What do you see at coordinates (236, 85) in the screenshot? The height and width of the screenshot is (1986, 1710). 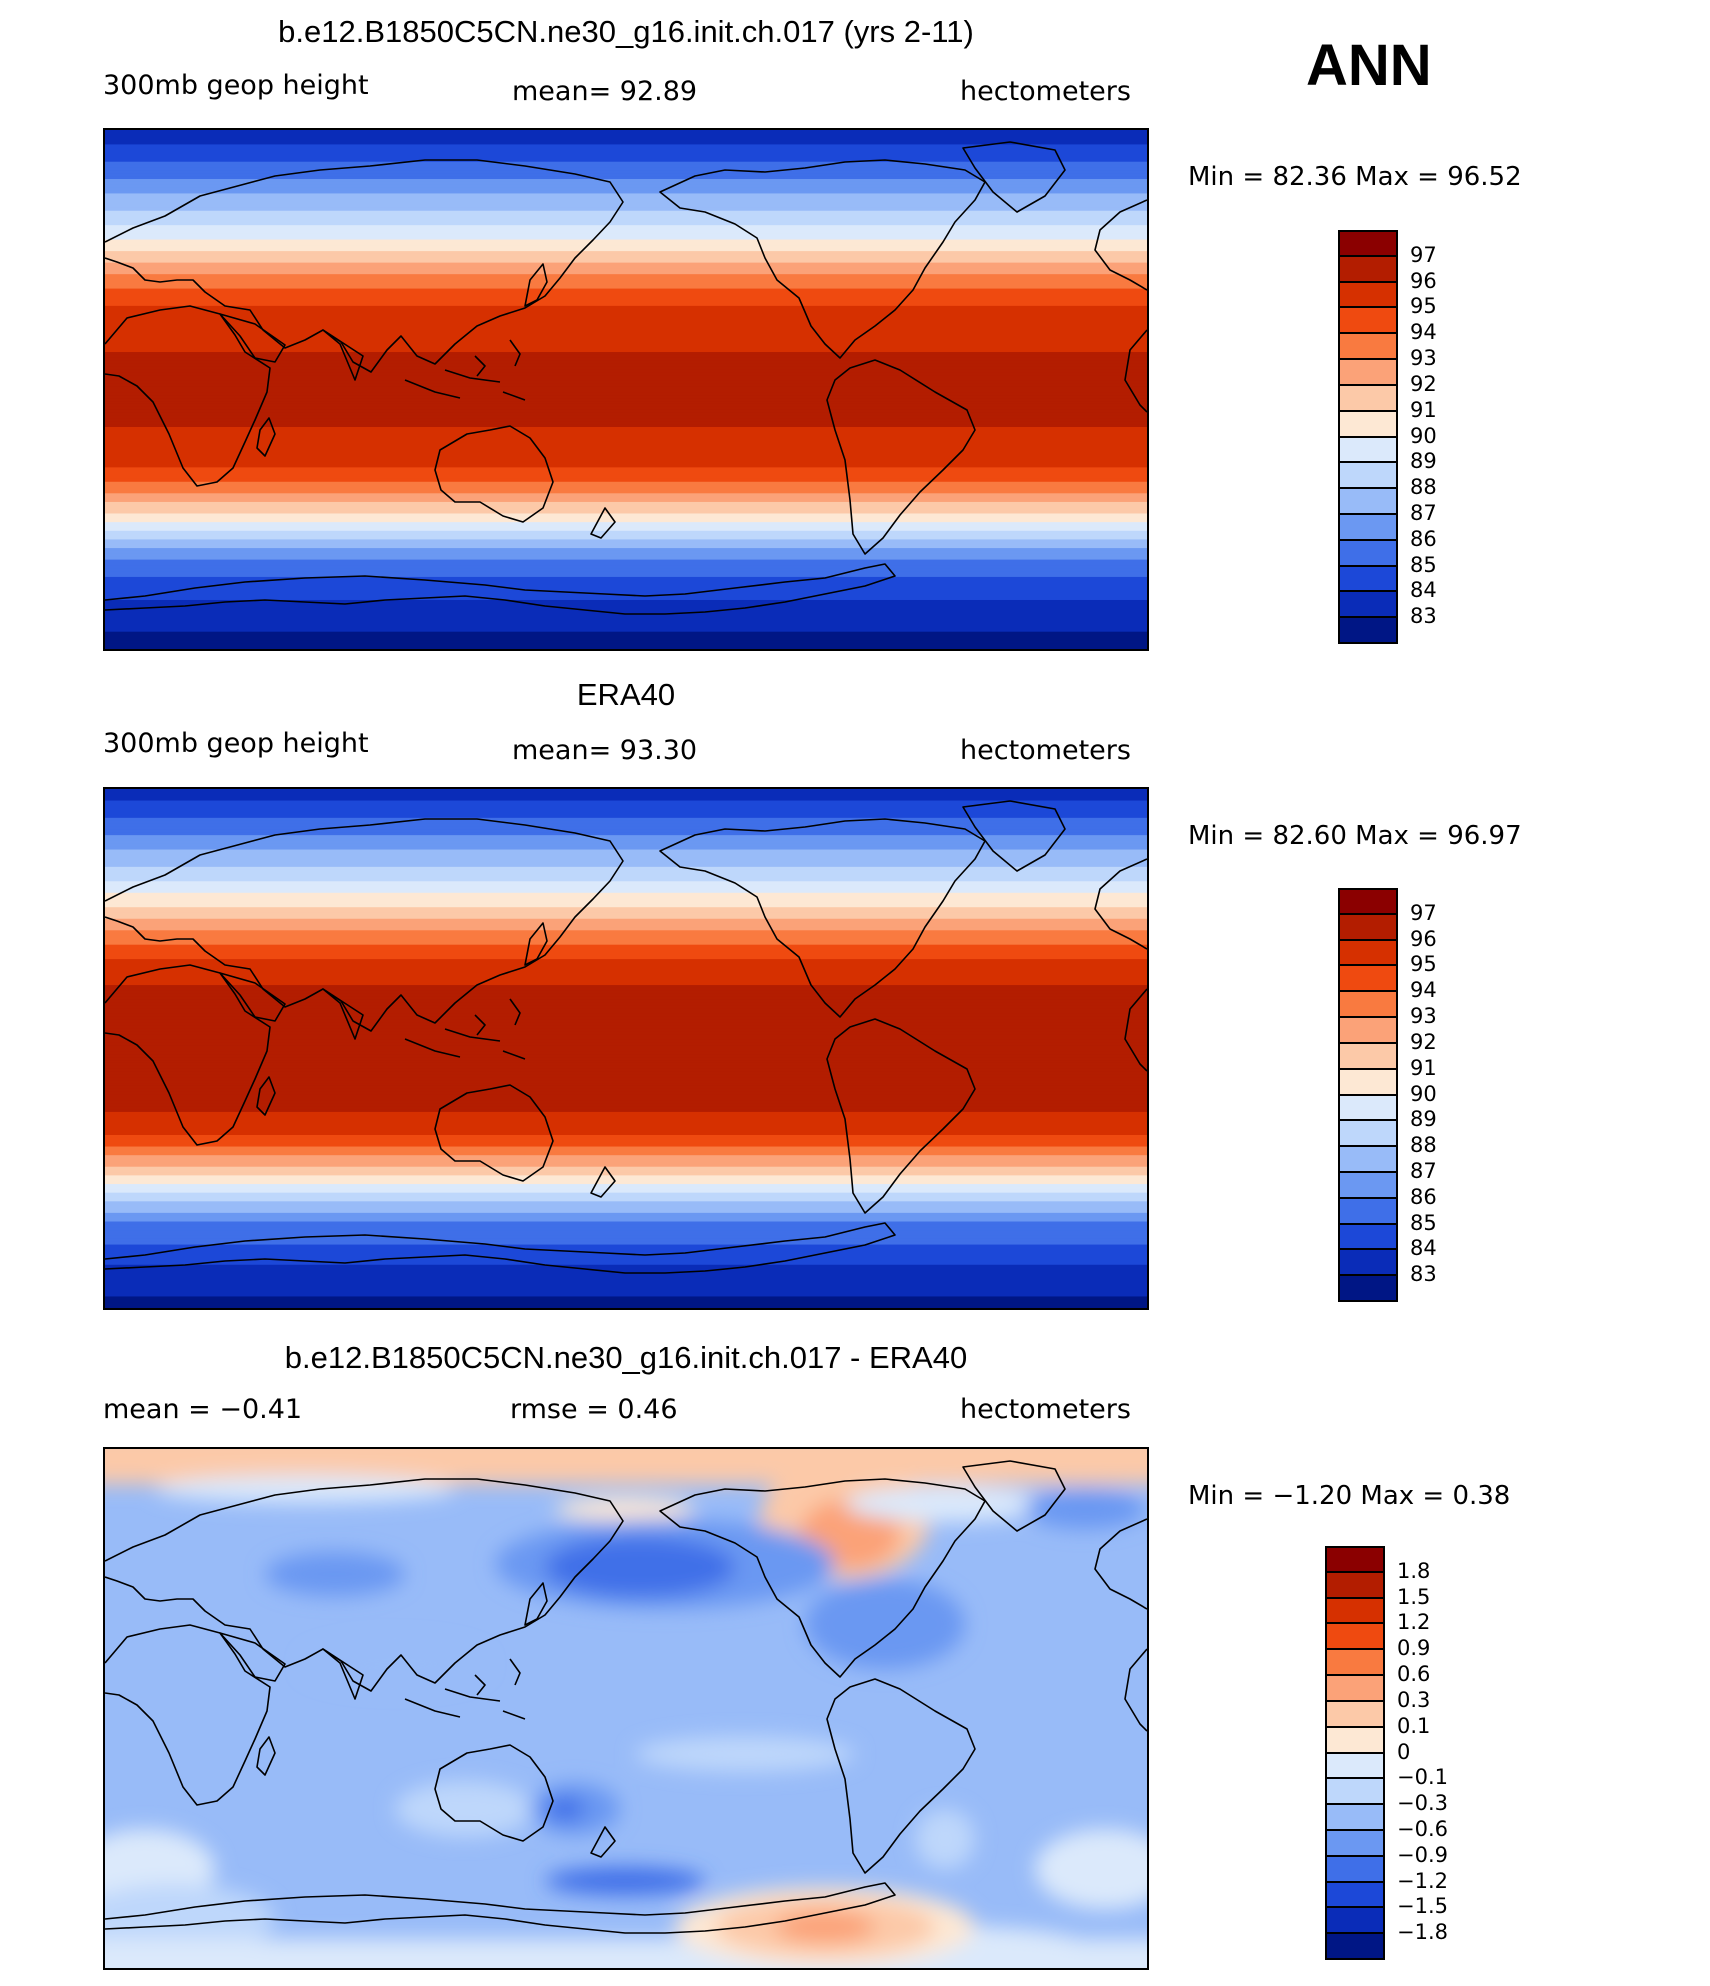 I see `panel-1-variable-label: 300mb geop height` at bounding box center [236, 85].